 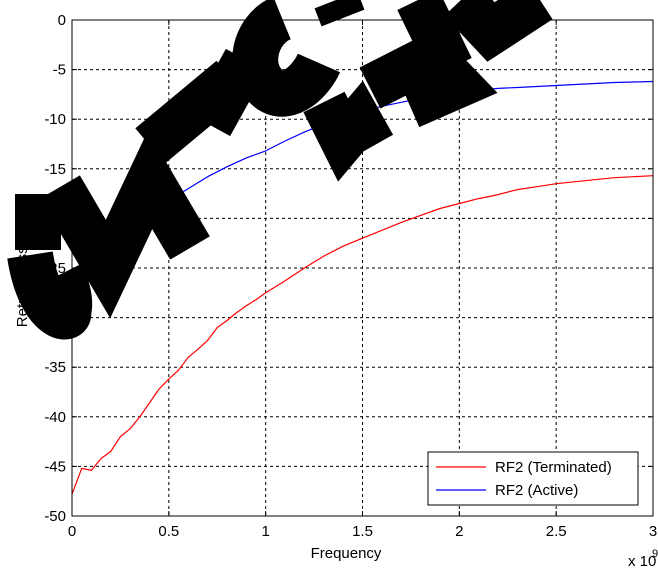 I want to click on legend-box, so click(x=533, y=478).